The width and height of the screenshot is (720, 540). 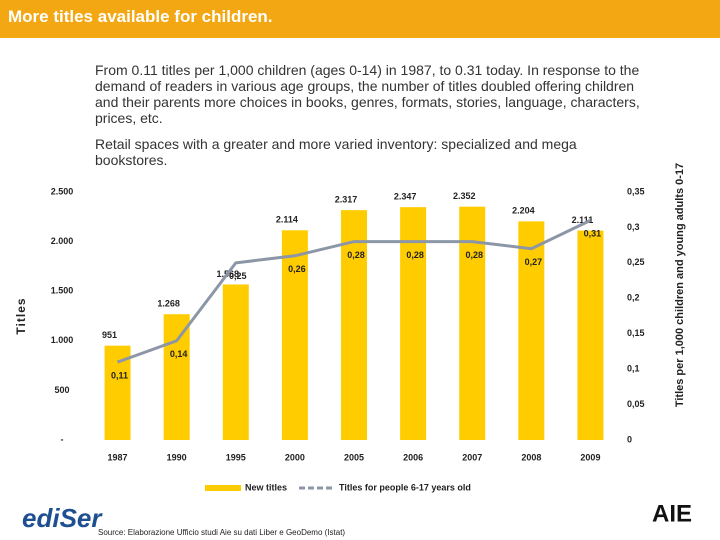 I want to click on line-value-label: 0,25, so click(x=238, y=276).